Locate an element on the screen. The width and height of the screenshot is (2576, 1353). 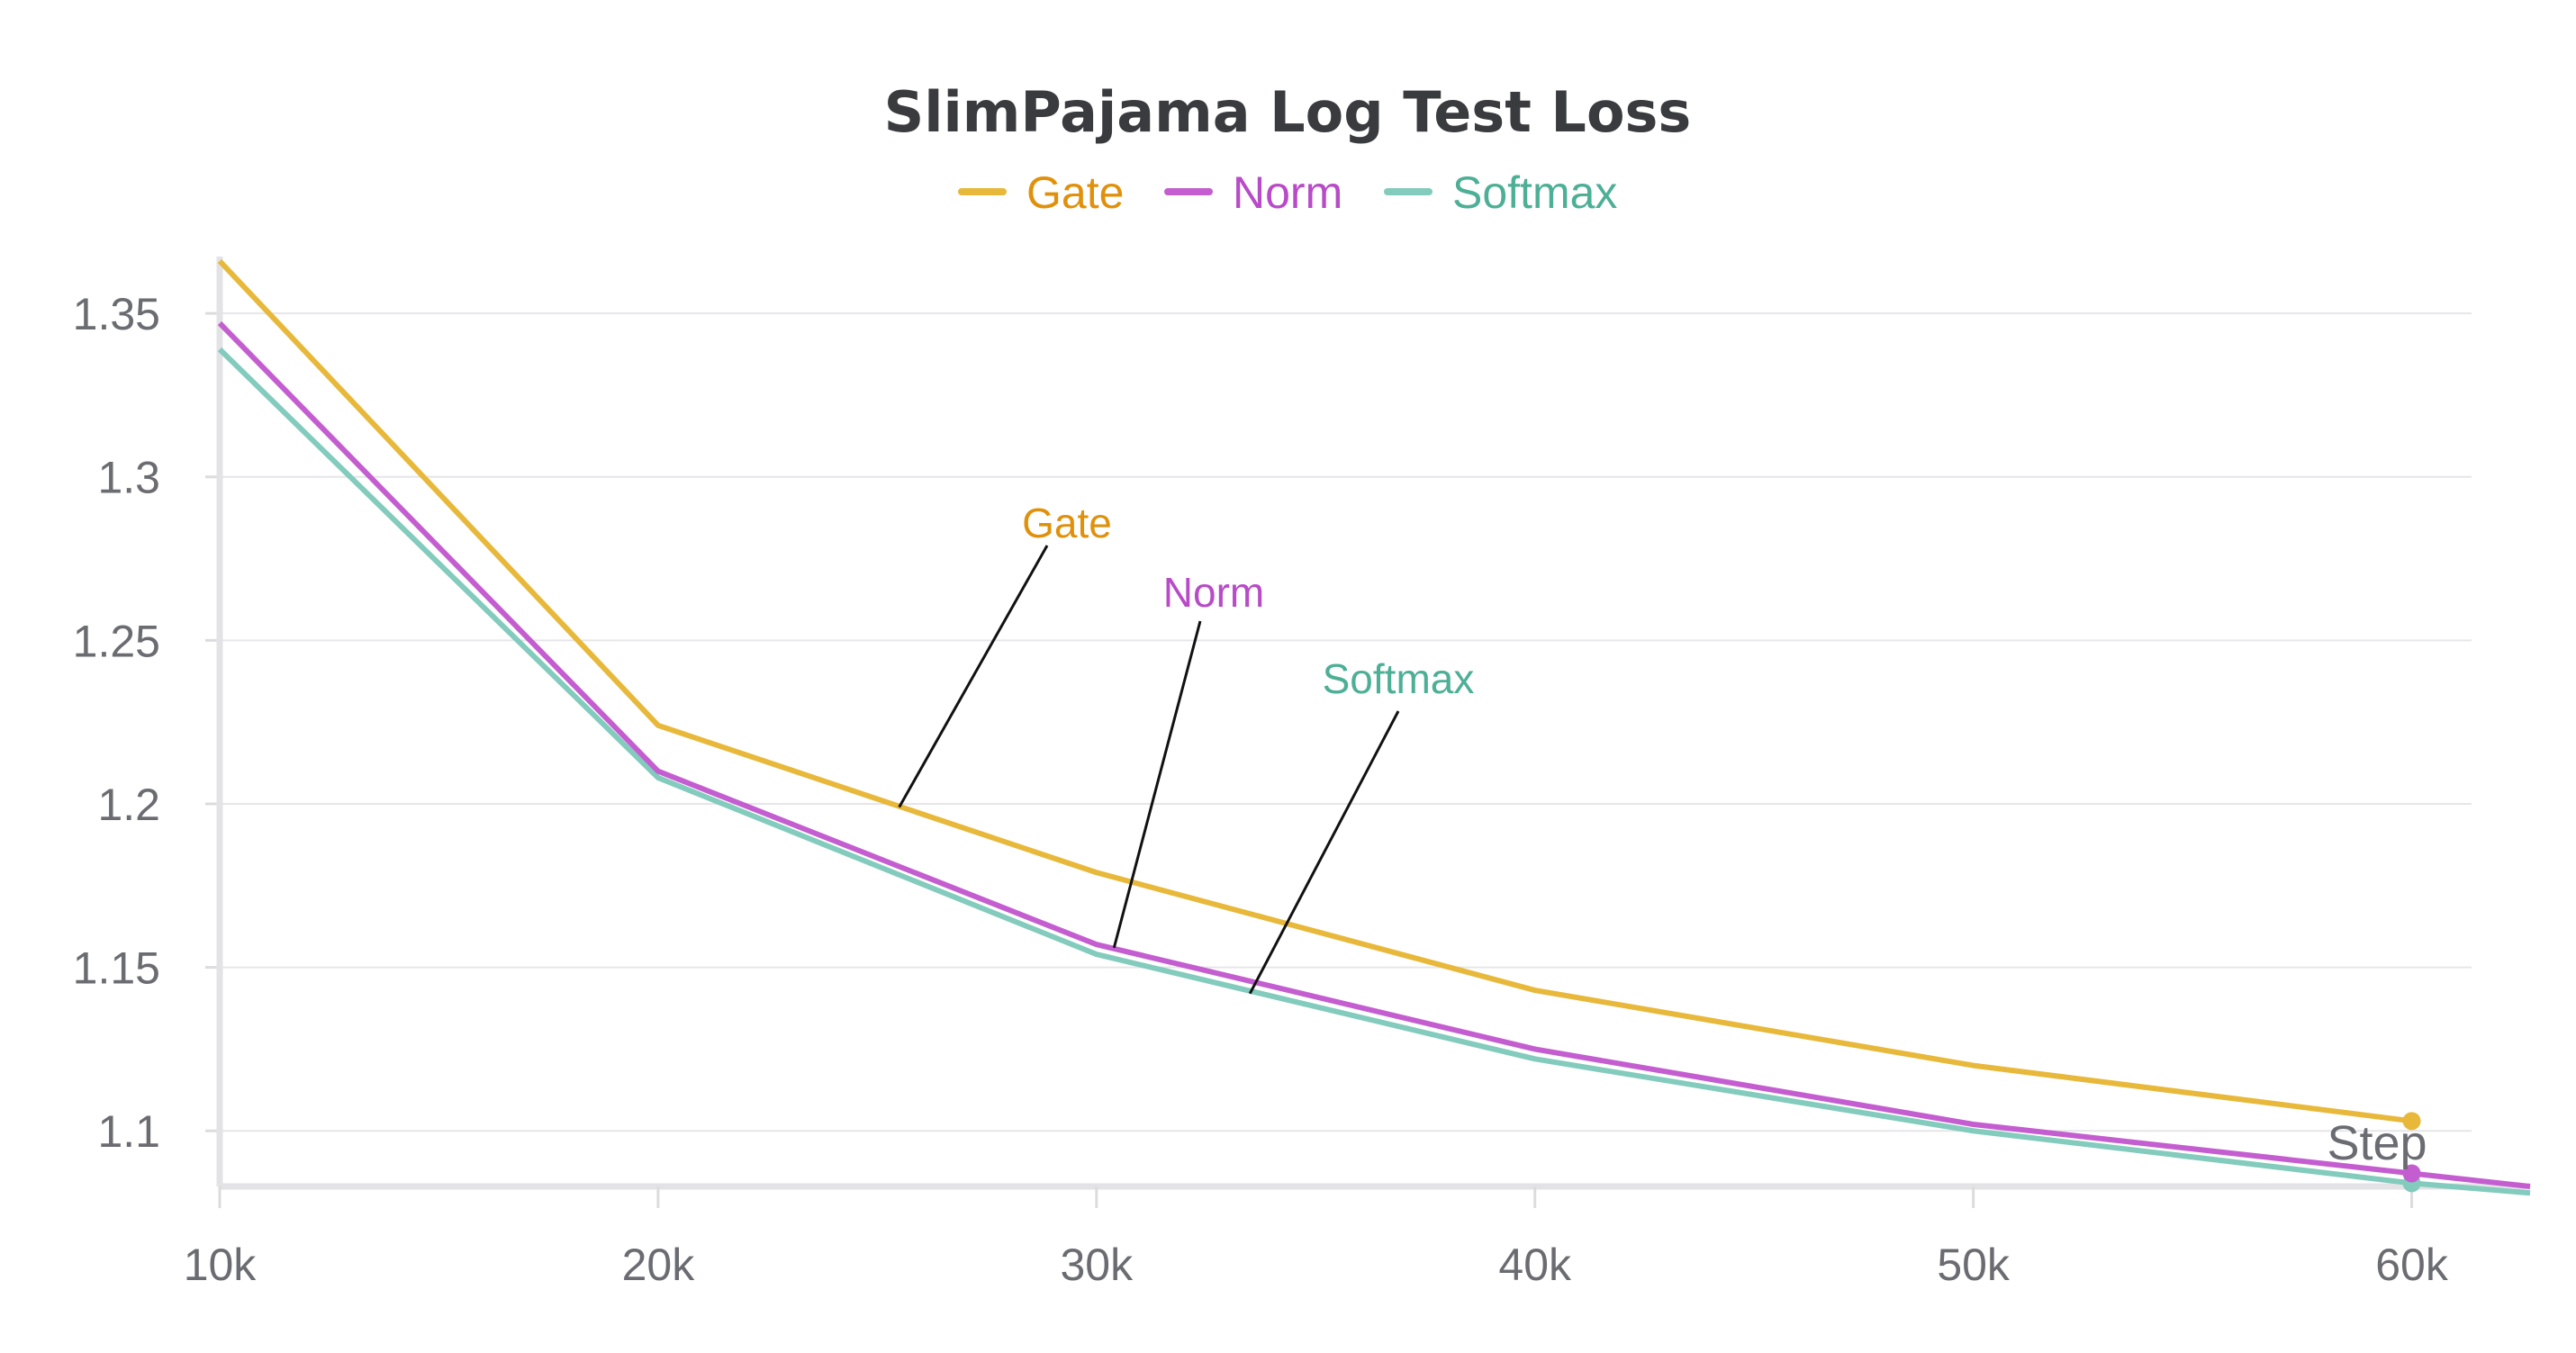
legend-label-gate: Gate is located at coordinates (1075, 192).